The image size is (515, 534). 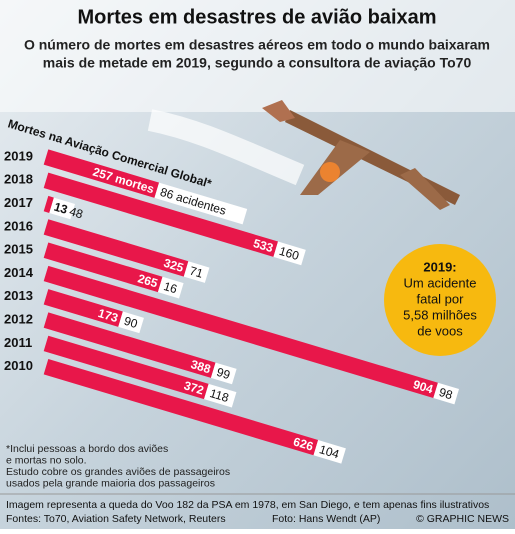 I want to click on value-label: 372, so click(x=194, y=387).